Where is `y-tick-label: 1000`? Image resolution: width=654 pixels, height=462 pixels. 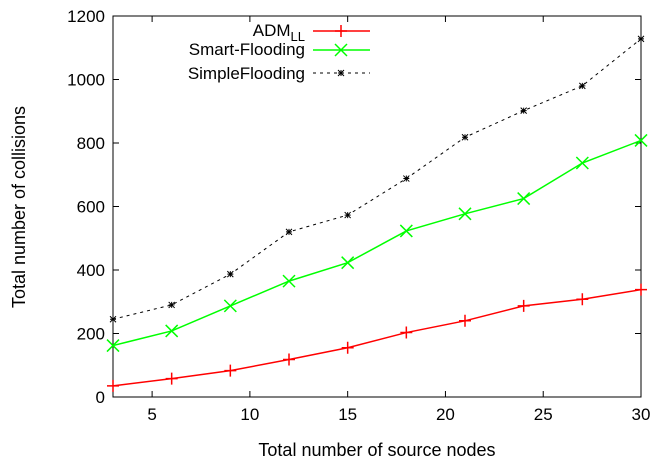 y-tick-label: 1000 is located at coordinates (86, 80).